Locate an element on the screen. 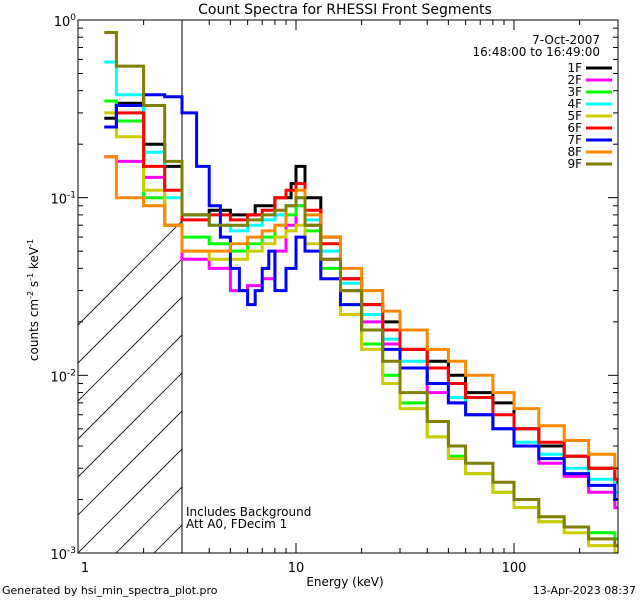  legend-label-8F: 8F is located at coordinates (574, 152).